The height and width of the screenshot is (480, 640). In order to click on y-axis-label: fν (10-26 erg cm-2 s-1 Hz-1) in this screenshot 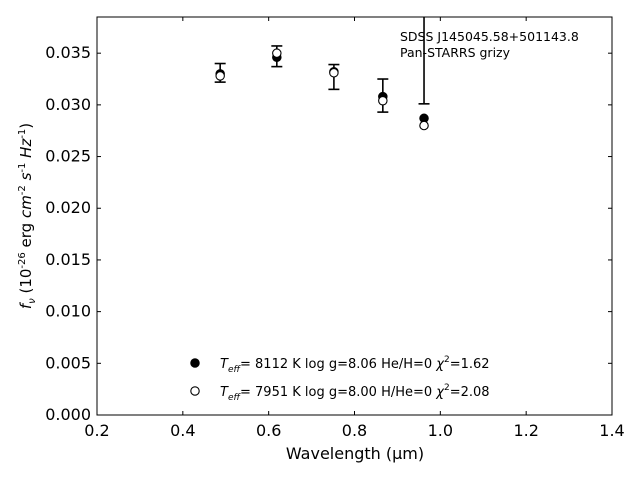, I will do `click(27, 216)`.